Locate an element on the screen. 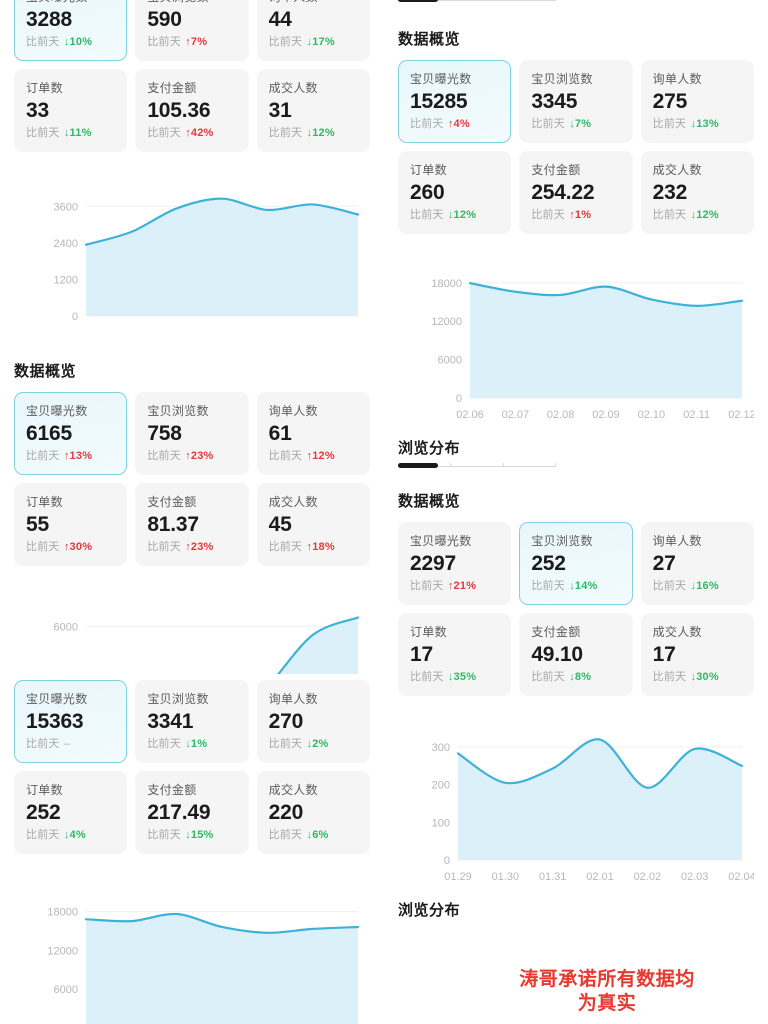 The height and width of the screenshot is (1024, 768). metric-label: 宝贝浏览数 is located at coordinates (178, 411).